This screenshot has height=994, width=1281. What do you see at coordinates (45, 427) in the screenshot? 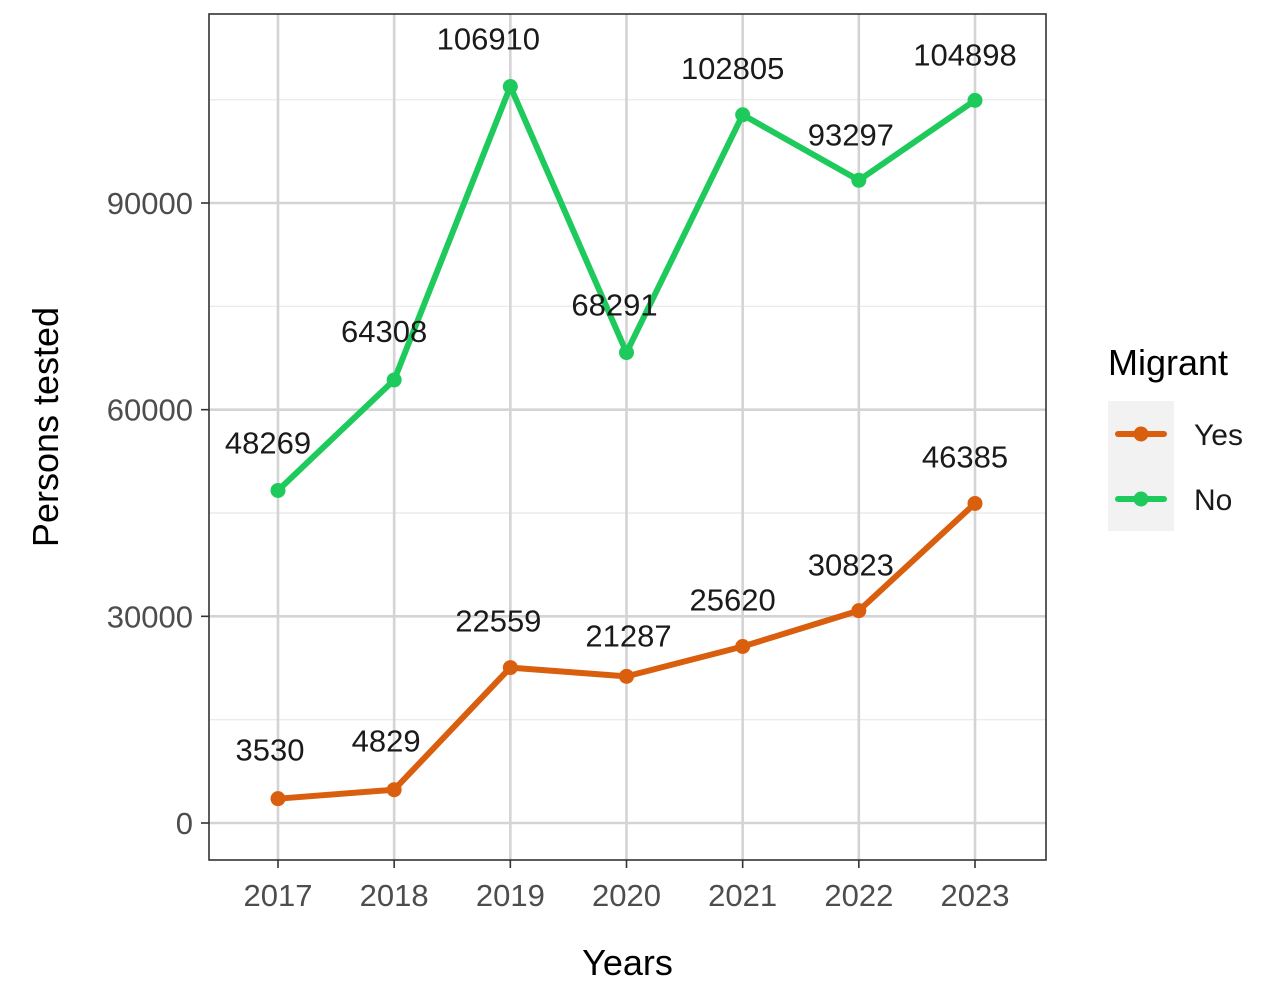
I see `y-axis-title: Persons tested` at bounding box center [45, 427].